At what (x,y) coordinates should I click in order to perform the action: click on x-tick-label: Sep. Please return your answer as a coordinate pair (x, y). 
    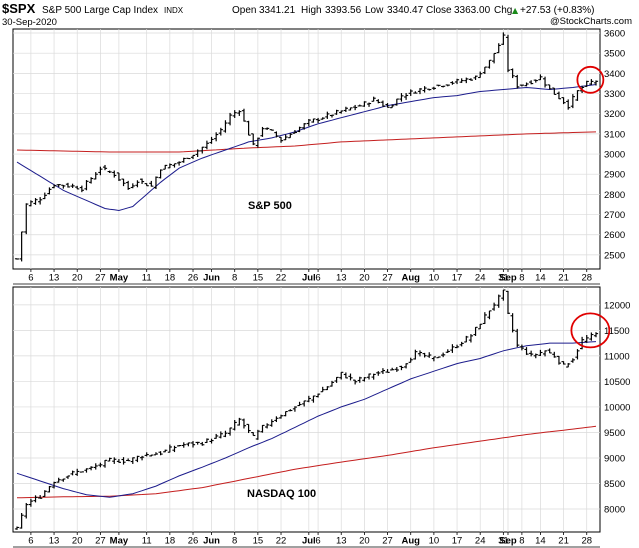
    Looking at the image, I should click on (508, 541).